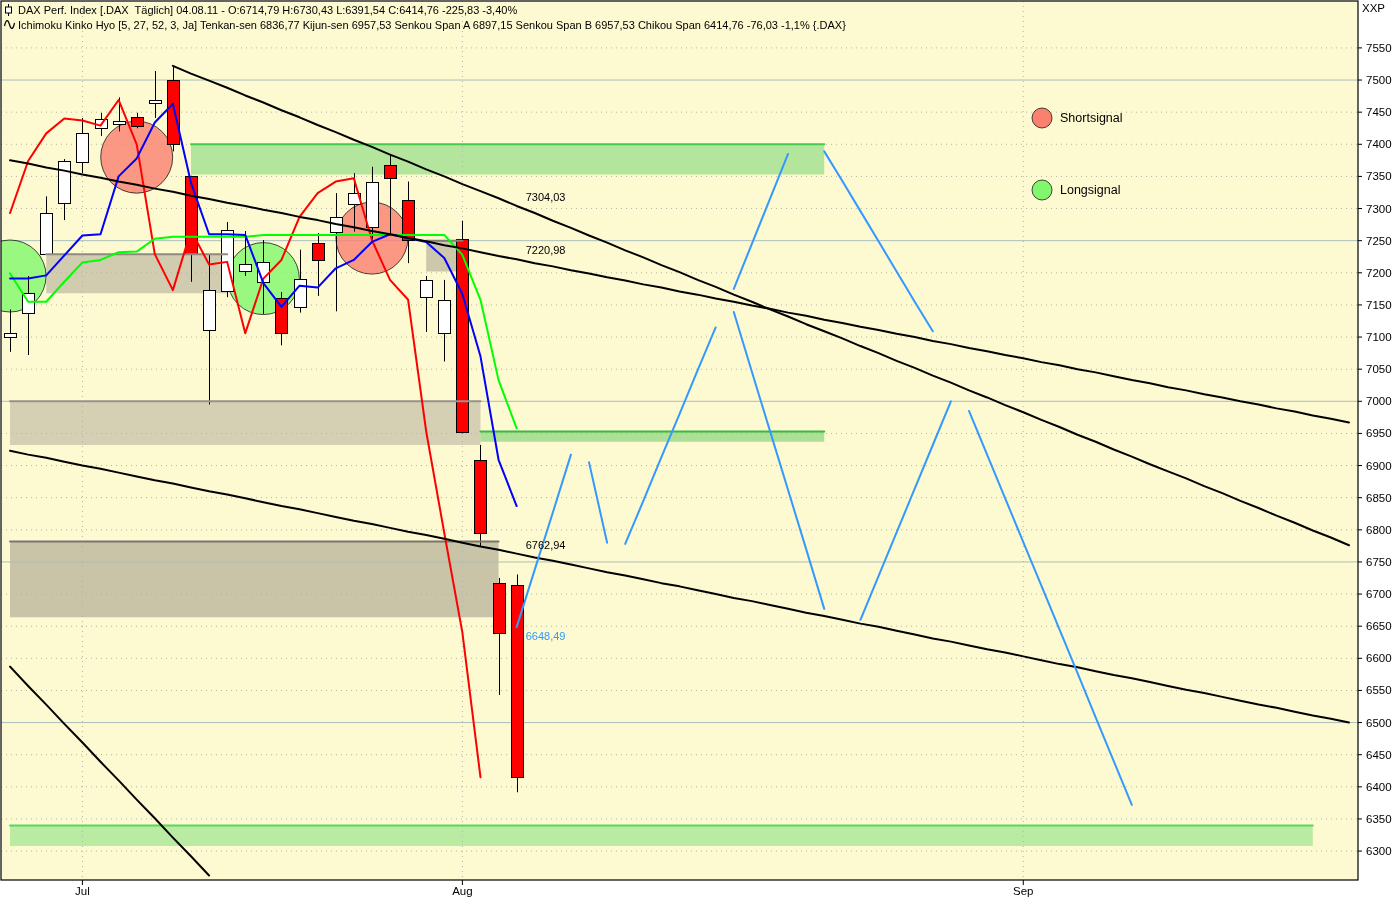 The height and width of the screenshot is (900, 1400). What do you see at coordinates (1379, 176) in the screenshot?
I see `y-tick-label: 7350` at bounding box center [1379, 176].